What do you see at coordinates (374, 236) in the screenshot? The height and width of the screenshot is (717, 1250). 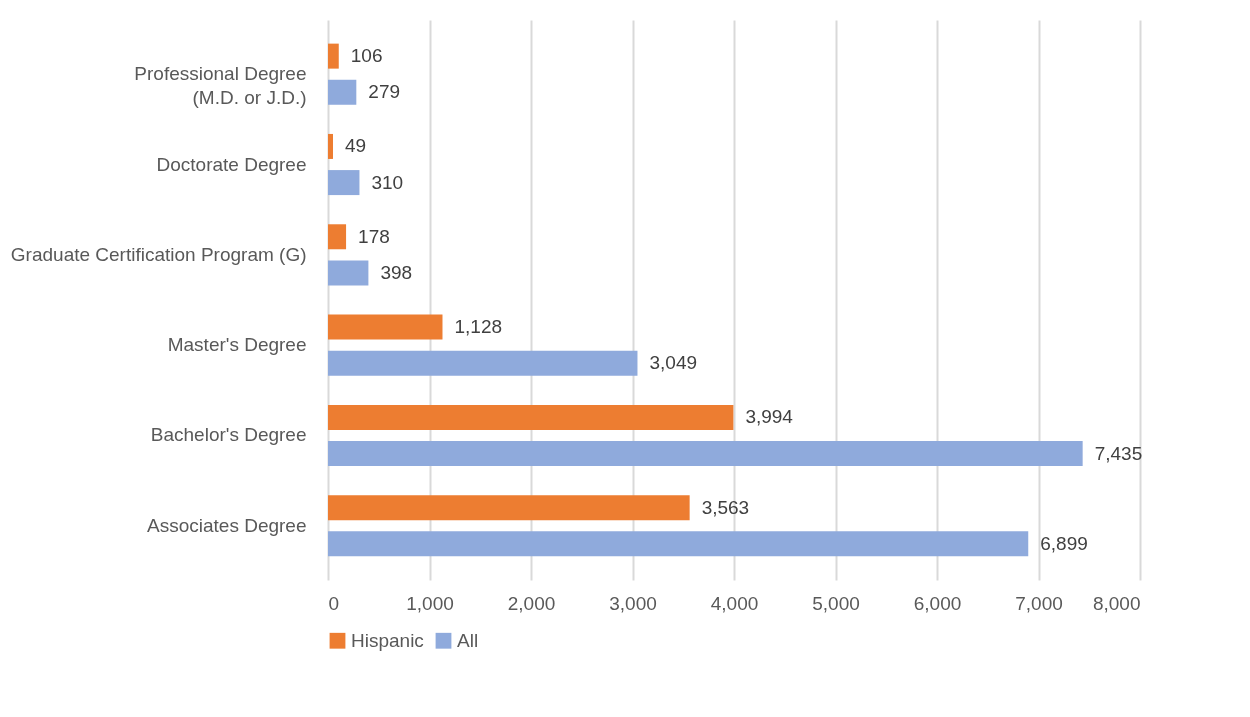 I see `data-label: 178` at bounding box center [374, 236].